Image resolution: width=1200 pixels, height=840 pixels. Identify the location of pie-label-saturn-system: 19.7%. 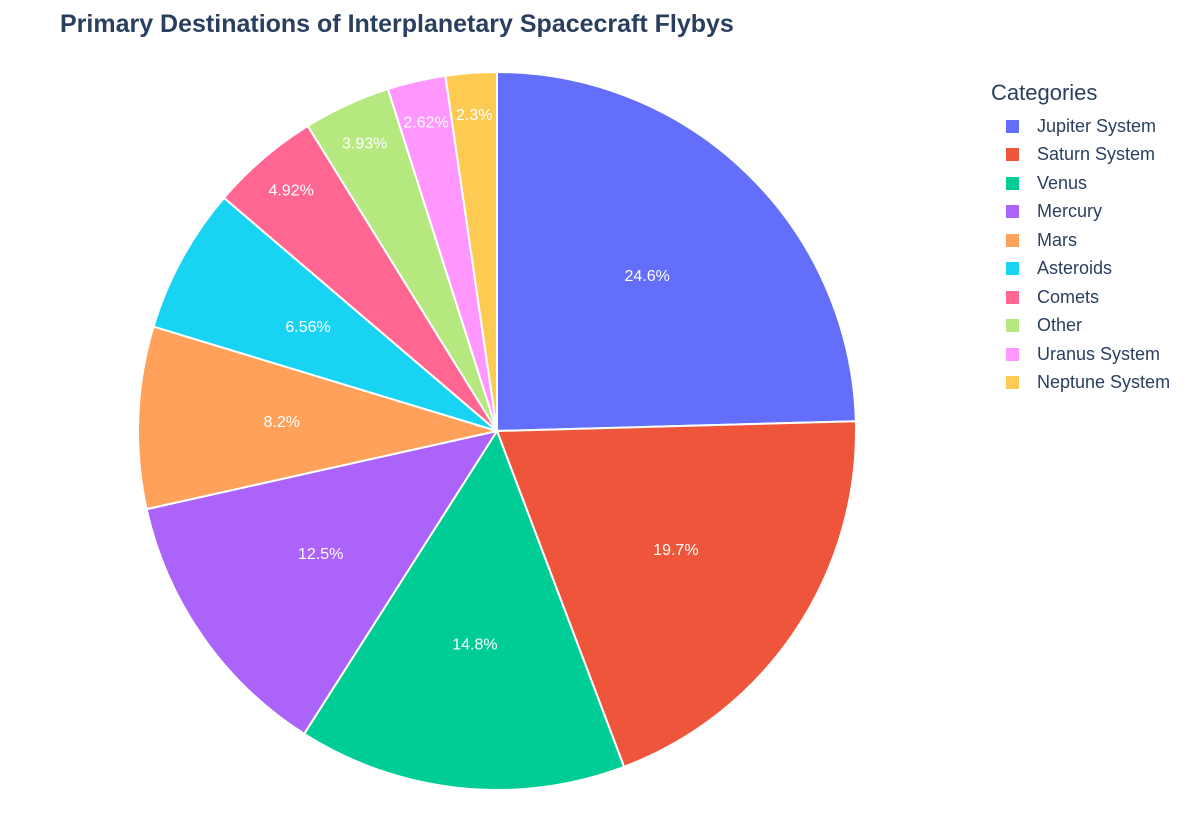
(675, 550).